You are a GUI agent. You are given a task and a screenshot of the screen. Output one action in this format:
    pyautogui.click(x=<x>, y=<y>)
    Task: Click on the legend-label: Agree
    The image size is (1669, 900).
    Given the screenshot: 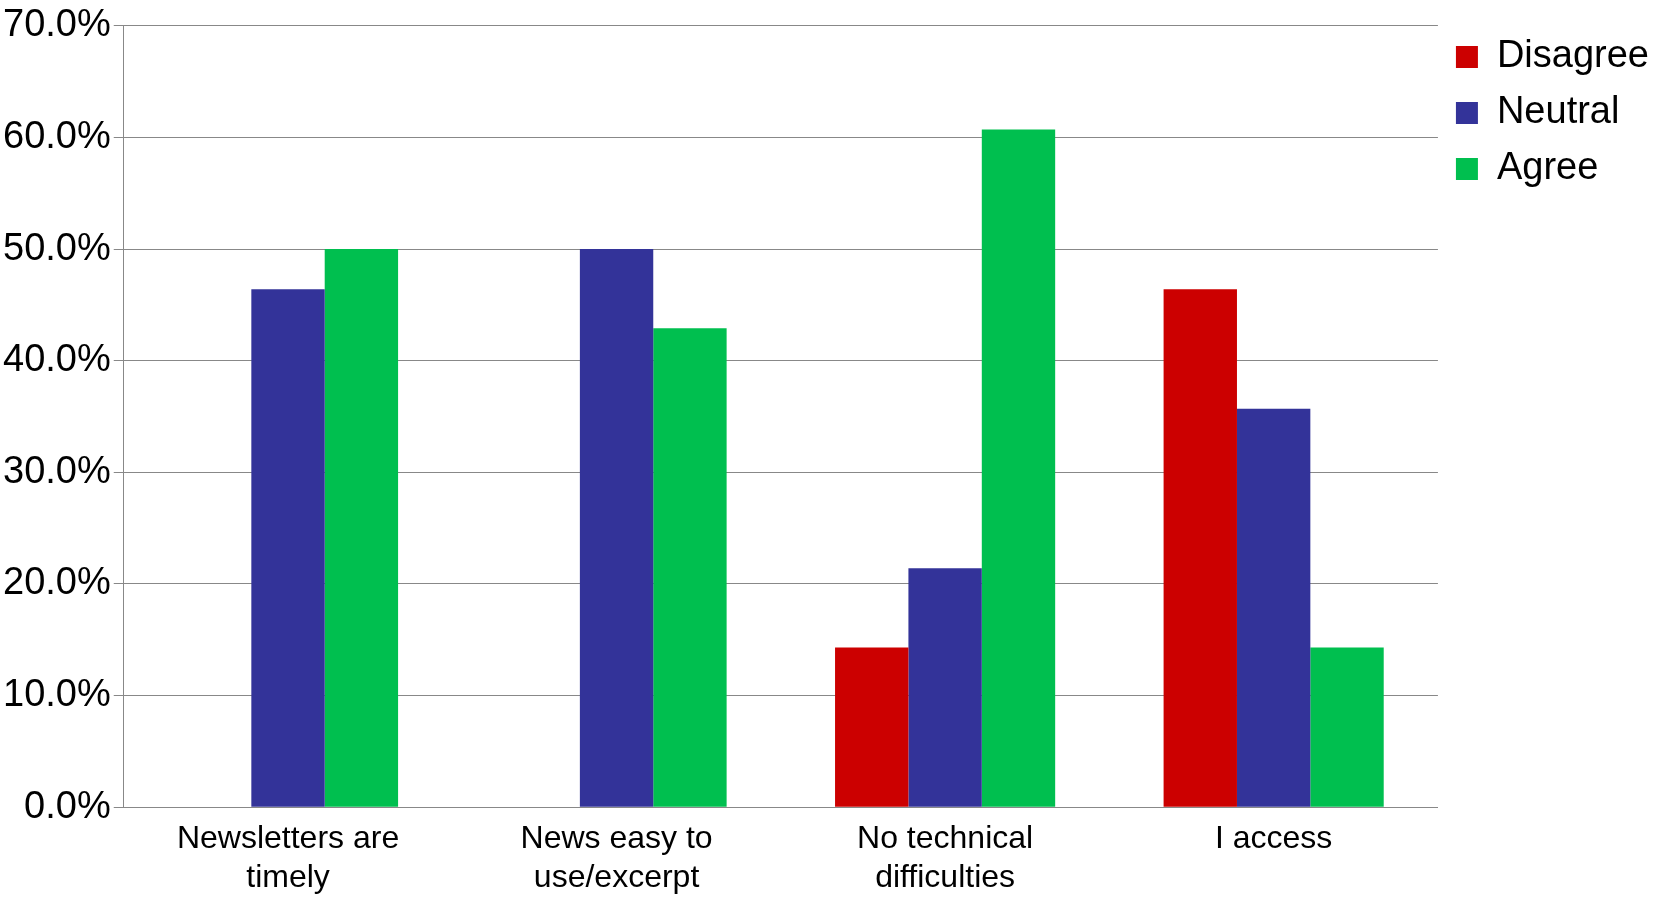 What is the action you would take?
    pyautogui.click(x=1547, y=166)
    